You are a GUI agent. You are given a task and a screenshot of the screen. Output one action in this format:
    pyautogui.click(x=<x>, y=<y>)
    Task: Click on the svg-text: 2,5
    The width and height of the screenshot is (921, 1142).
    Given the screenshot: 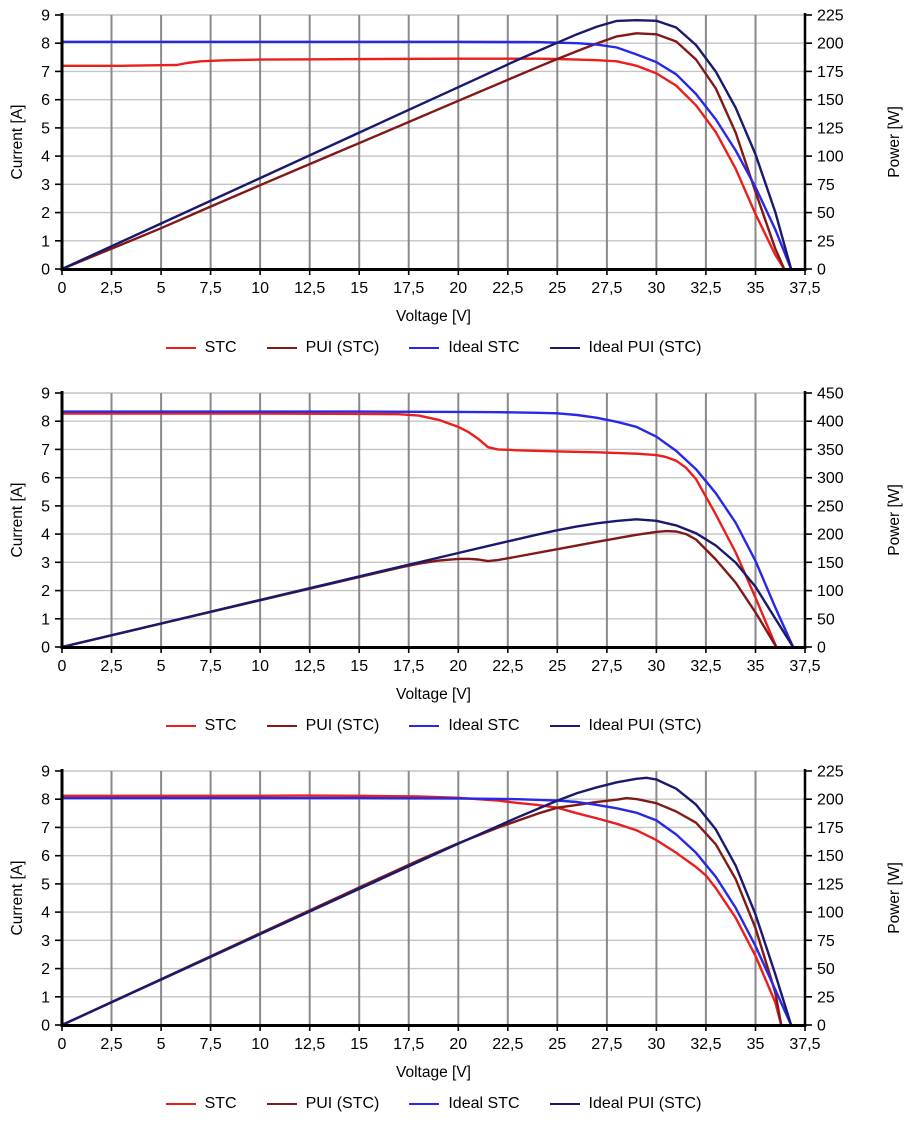 What is the action you would take?
    pyautogui.click(x=111, y=666)
    